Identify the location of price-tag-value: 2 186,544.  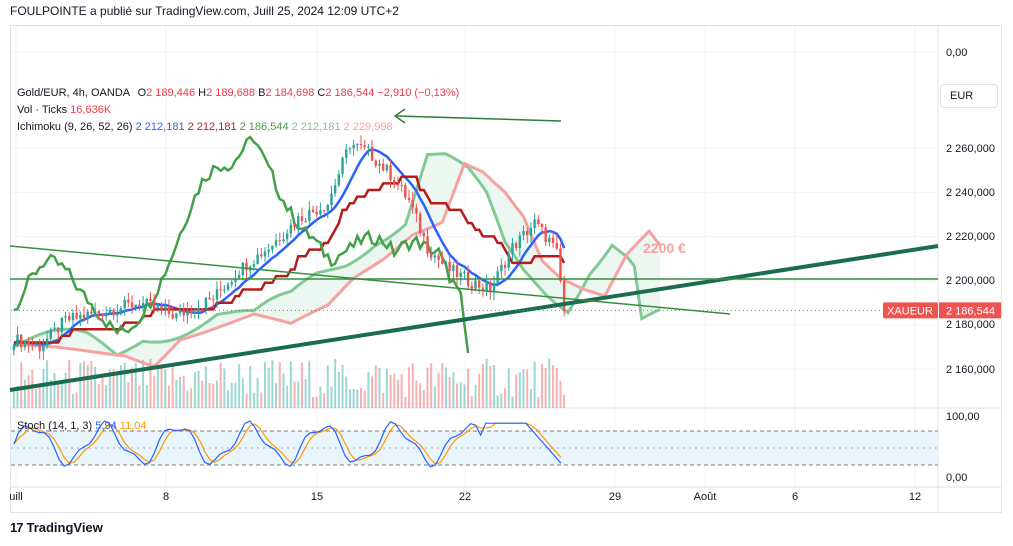
(970, 311).